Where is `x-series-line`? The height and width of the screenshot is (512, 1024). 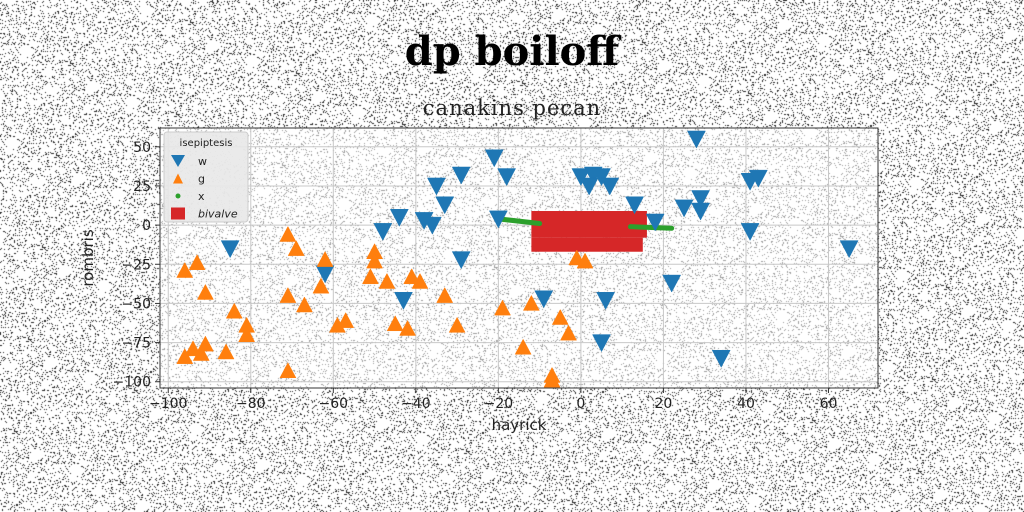
x-series-line is located at coordinates (651, 227).